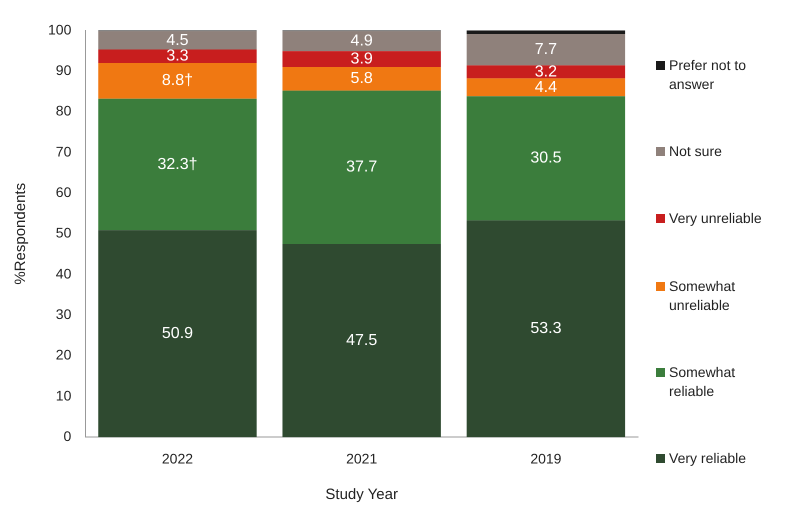 Image resolution: width=812 pixels, height=516 pixels. What do you see at coordinates (177, 56) in the screenshot?
I see `data-label: 3.3` at bounding box center [177, 56].